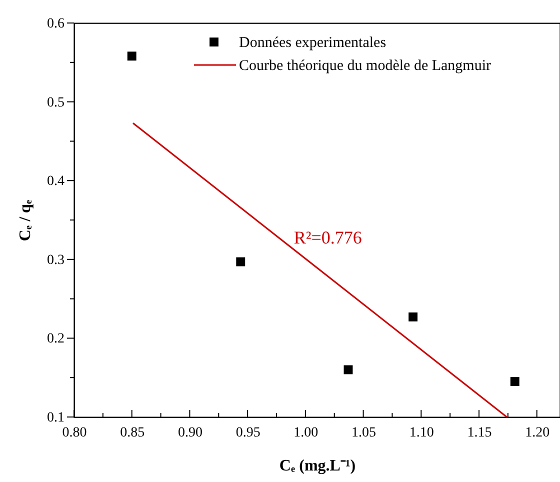  What do you see at coordinates (312, 43) in the screenshot?
I see `legend-label: Données experimentales` at bounding box center [312, 43].